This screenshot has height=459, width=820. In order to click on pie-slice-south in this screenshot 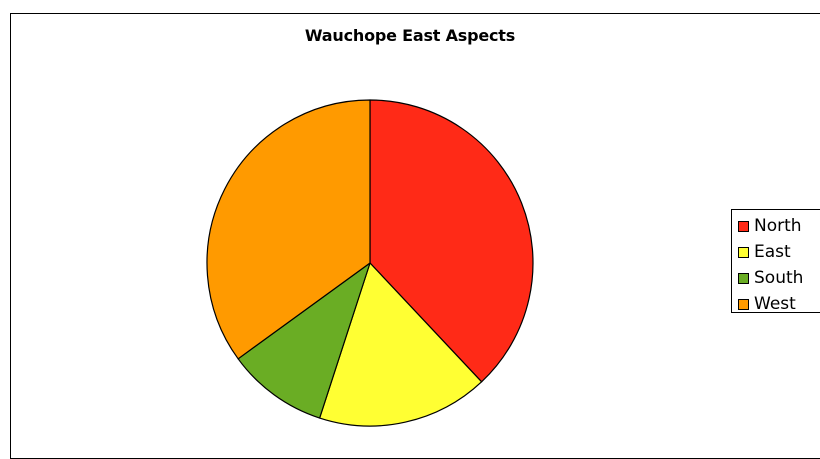, I will do `click(304, 340)`.